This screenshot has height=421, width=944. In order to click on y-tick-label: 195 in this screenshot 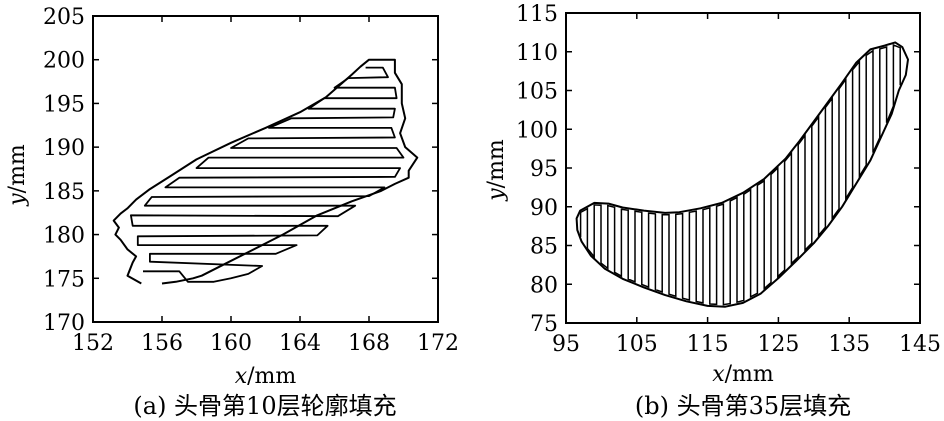, I will do `click(64, 104)`.